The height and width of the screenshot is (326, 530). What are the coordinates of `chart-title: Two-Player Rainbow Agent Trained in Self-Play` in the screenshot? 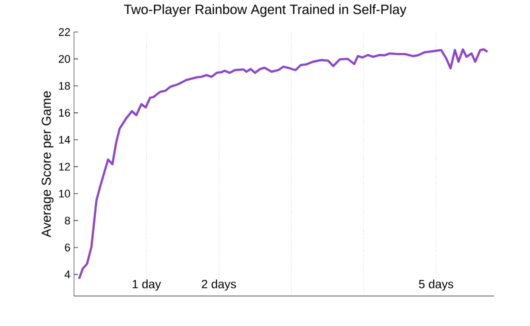 It's located at (265, 10).